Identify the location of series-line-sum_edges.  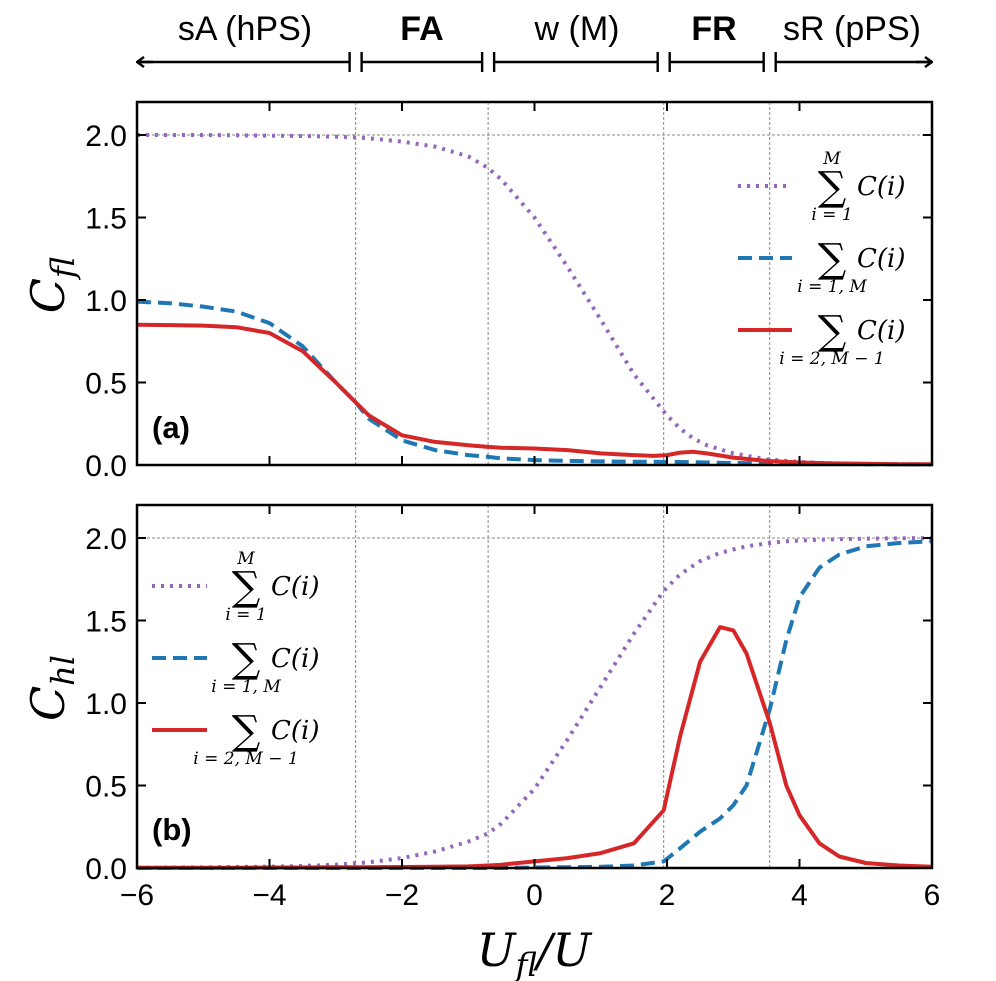
(534, 383).